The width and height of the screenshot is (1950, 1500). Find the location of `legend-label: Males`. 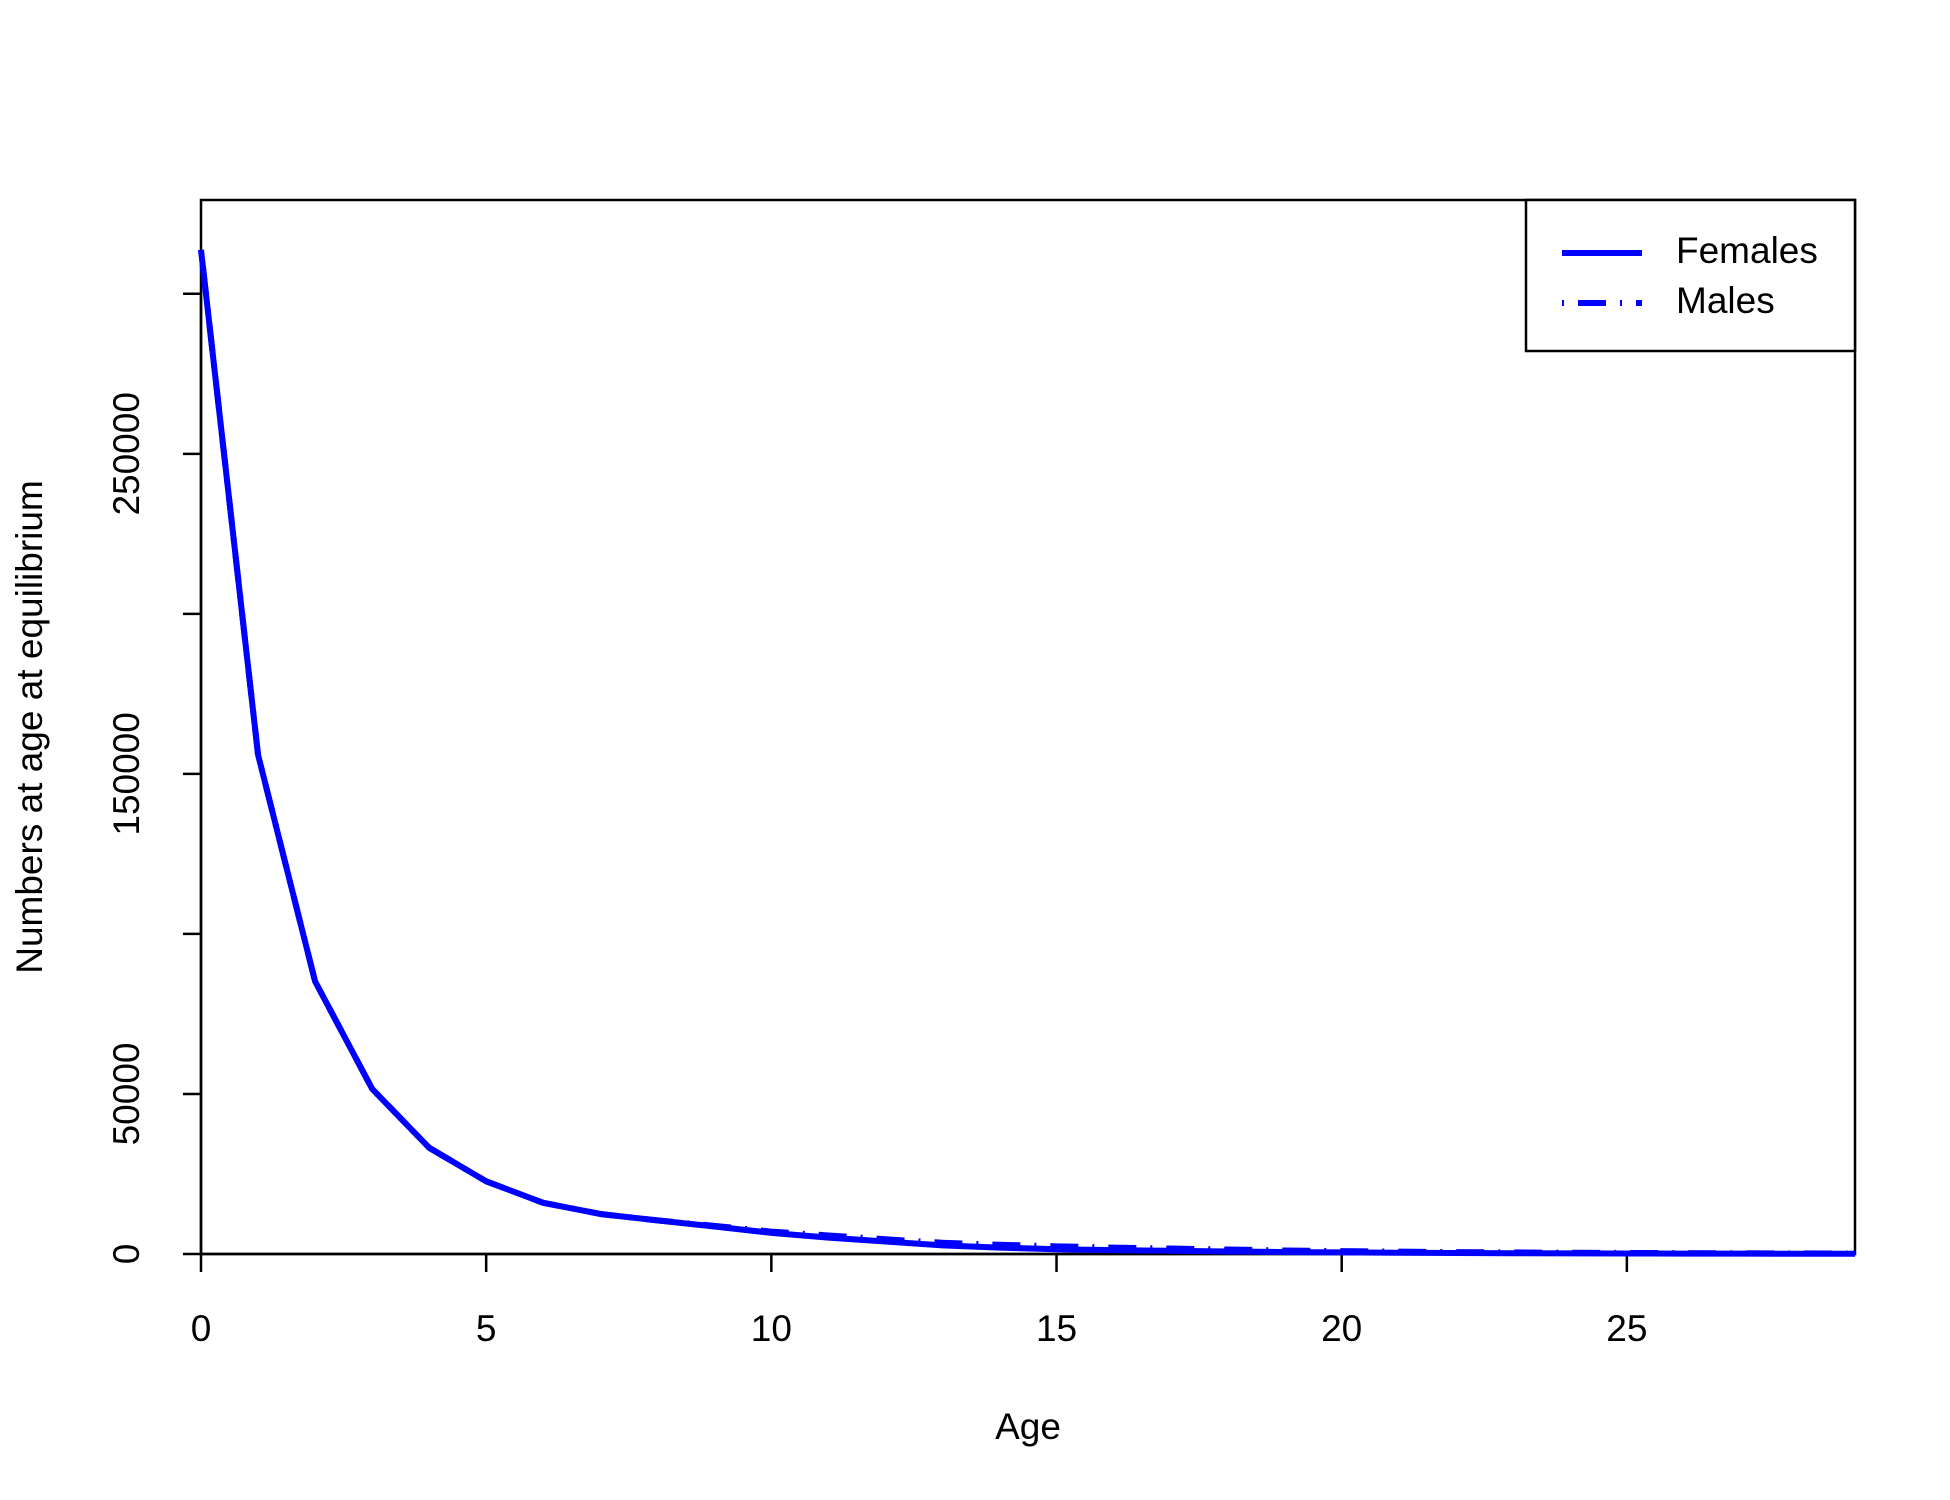

legend-label: Males is located at coordinates (1725, 300).